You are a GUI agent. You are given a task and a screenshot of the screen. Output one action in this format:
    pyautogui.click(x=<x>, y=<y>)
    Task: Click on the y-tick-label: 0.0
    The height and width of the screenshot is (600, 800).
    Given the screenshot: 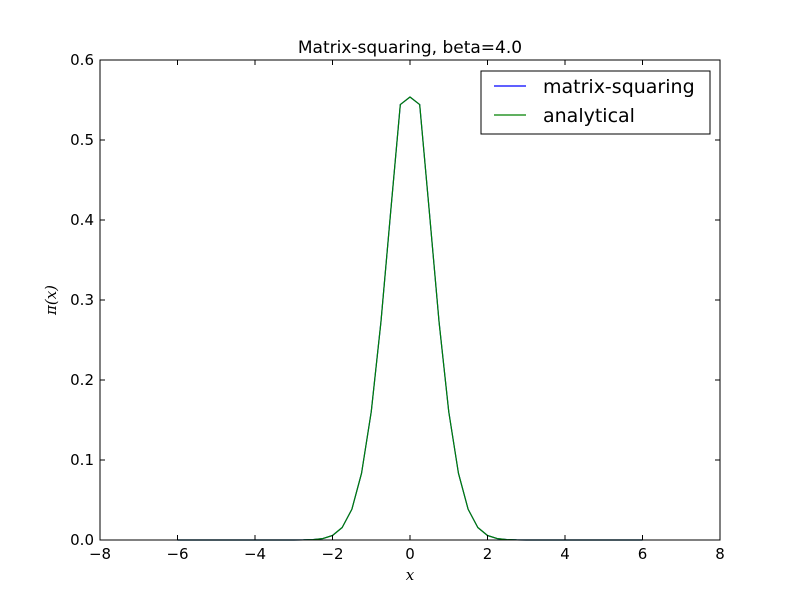 What is the action you would take?
    pyautogui.click(x=82, y=540)
    